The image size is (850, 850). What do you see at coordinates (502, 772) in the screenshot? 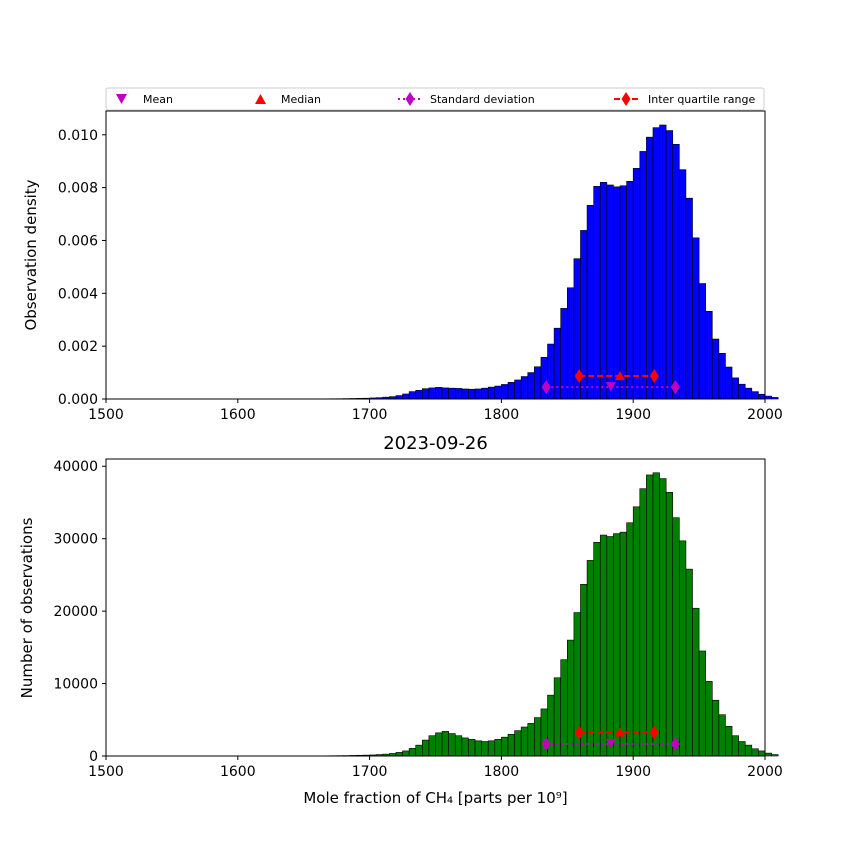
I see `count-x-tick-label: 1800` at bounding box center [502, 772].